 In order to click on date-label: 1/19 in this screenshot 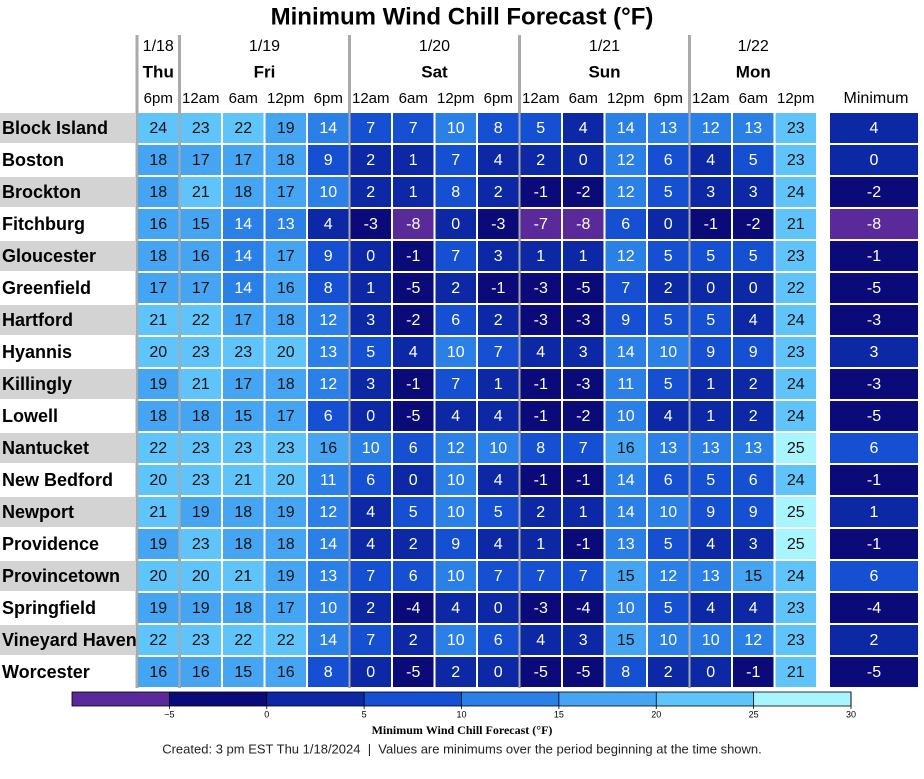, I will do `click(264, 46)`.